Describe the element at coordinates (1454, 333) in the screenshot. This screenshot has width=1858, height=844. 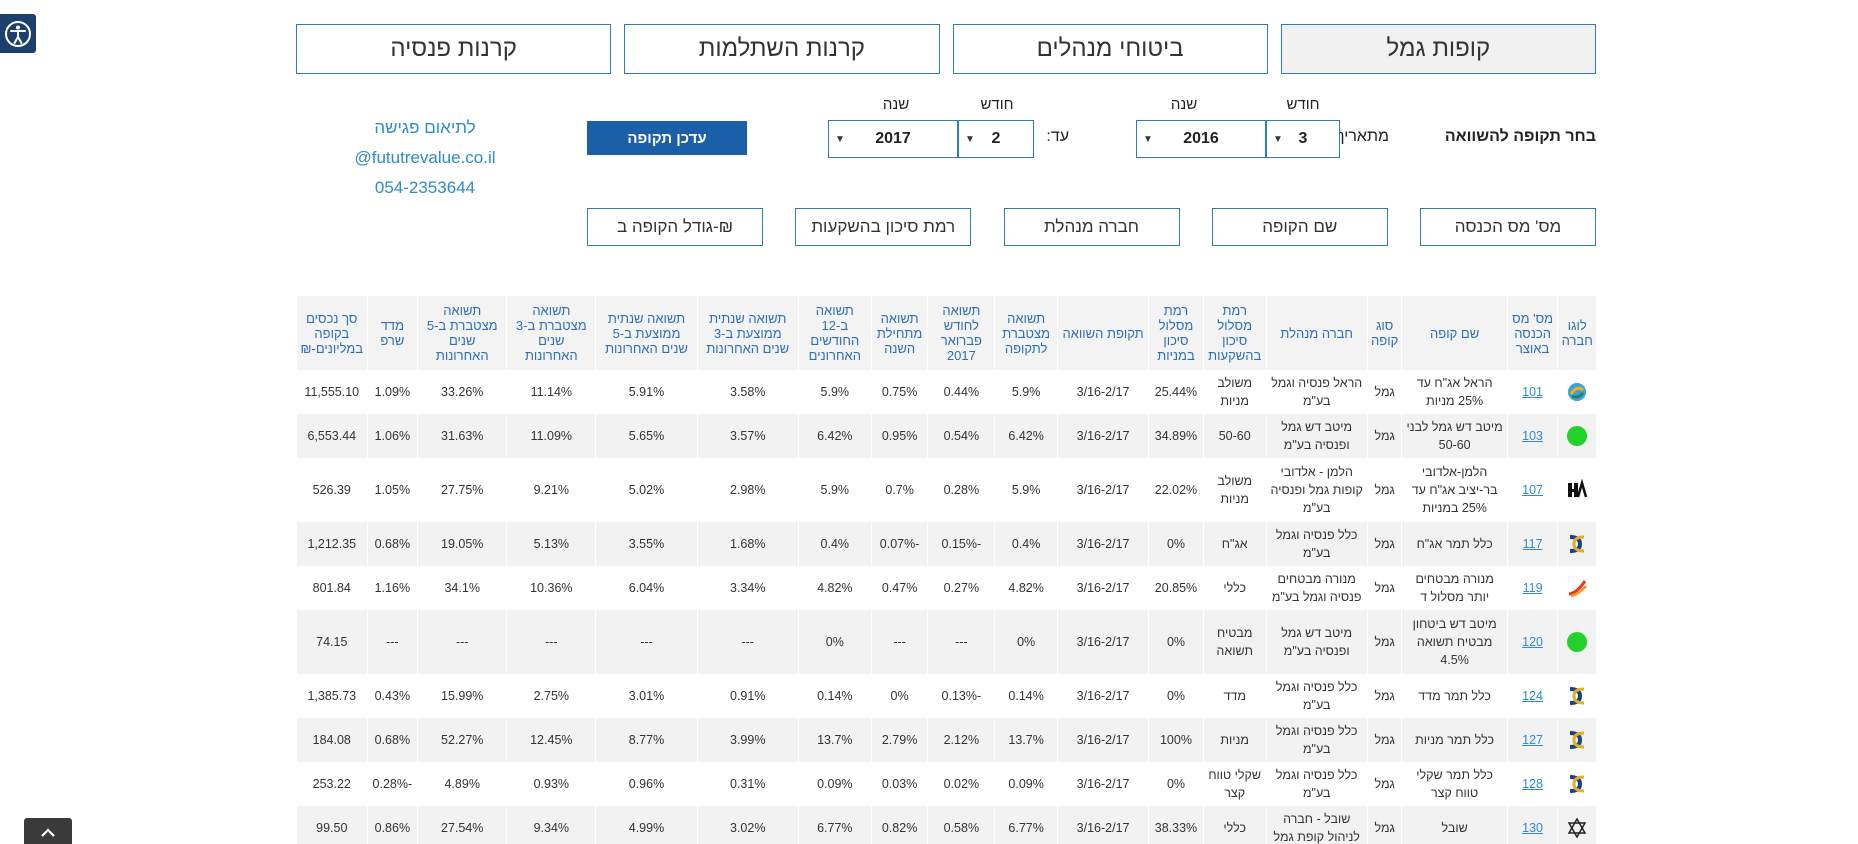
I see `col-header-fund-name: שם קופה` at that location.